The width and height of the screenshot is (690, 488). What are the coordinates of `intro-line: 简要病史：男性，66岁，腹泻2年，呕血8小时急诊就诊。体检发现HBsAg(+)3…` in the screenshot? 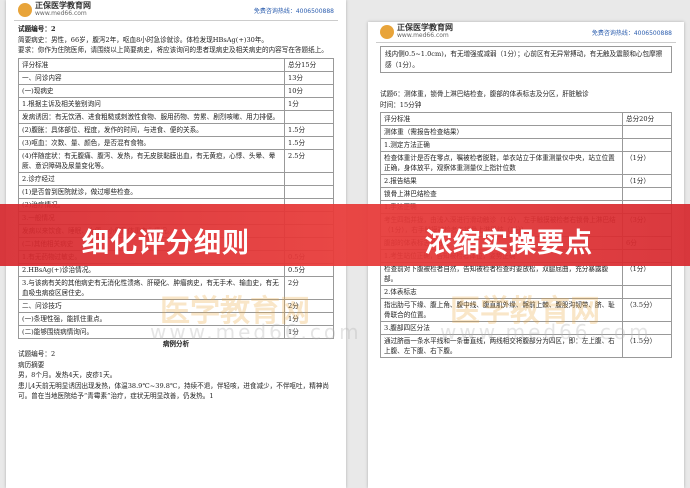 It's located at (143, 39).